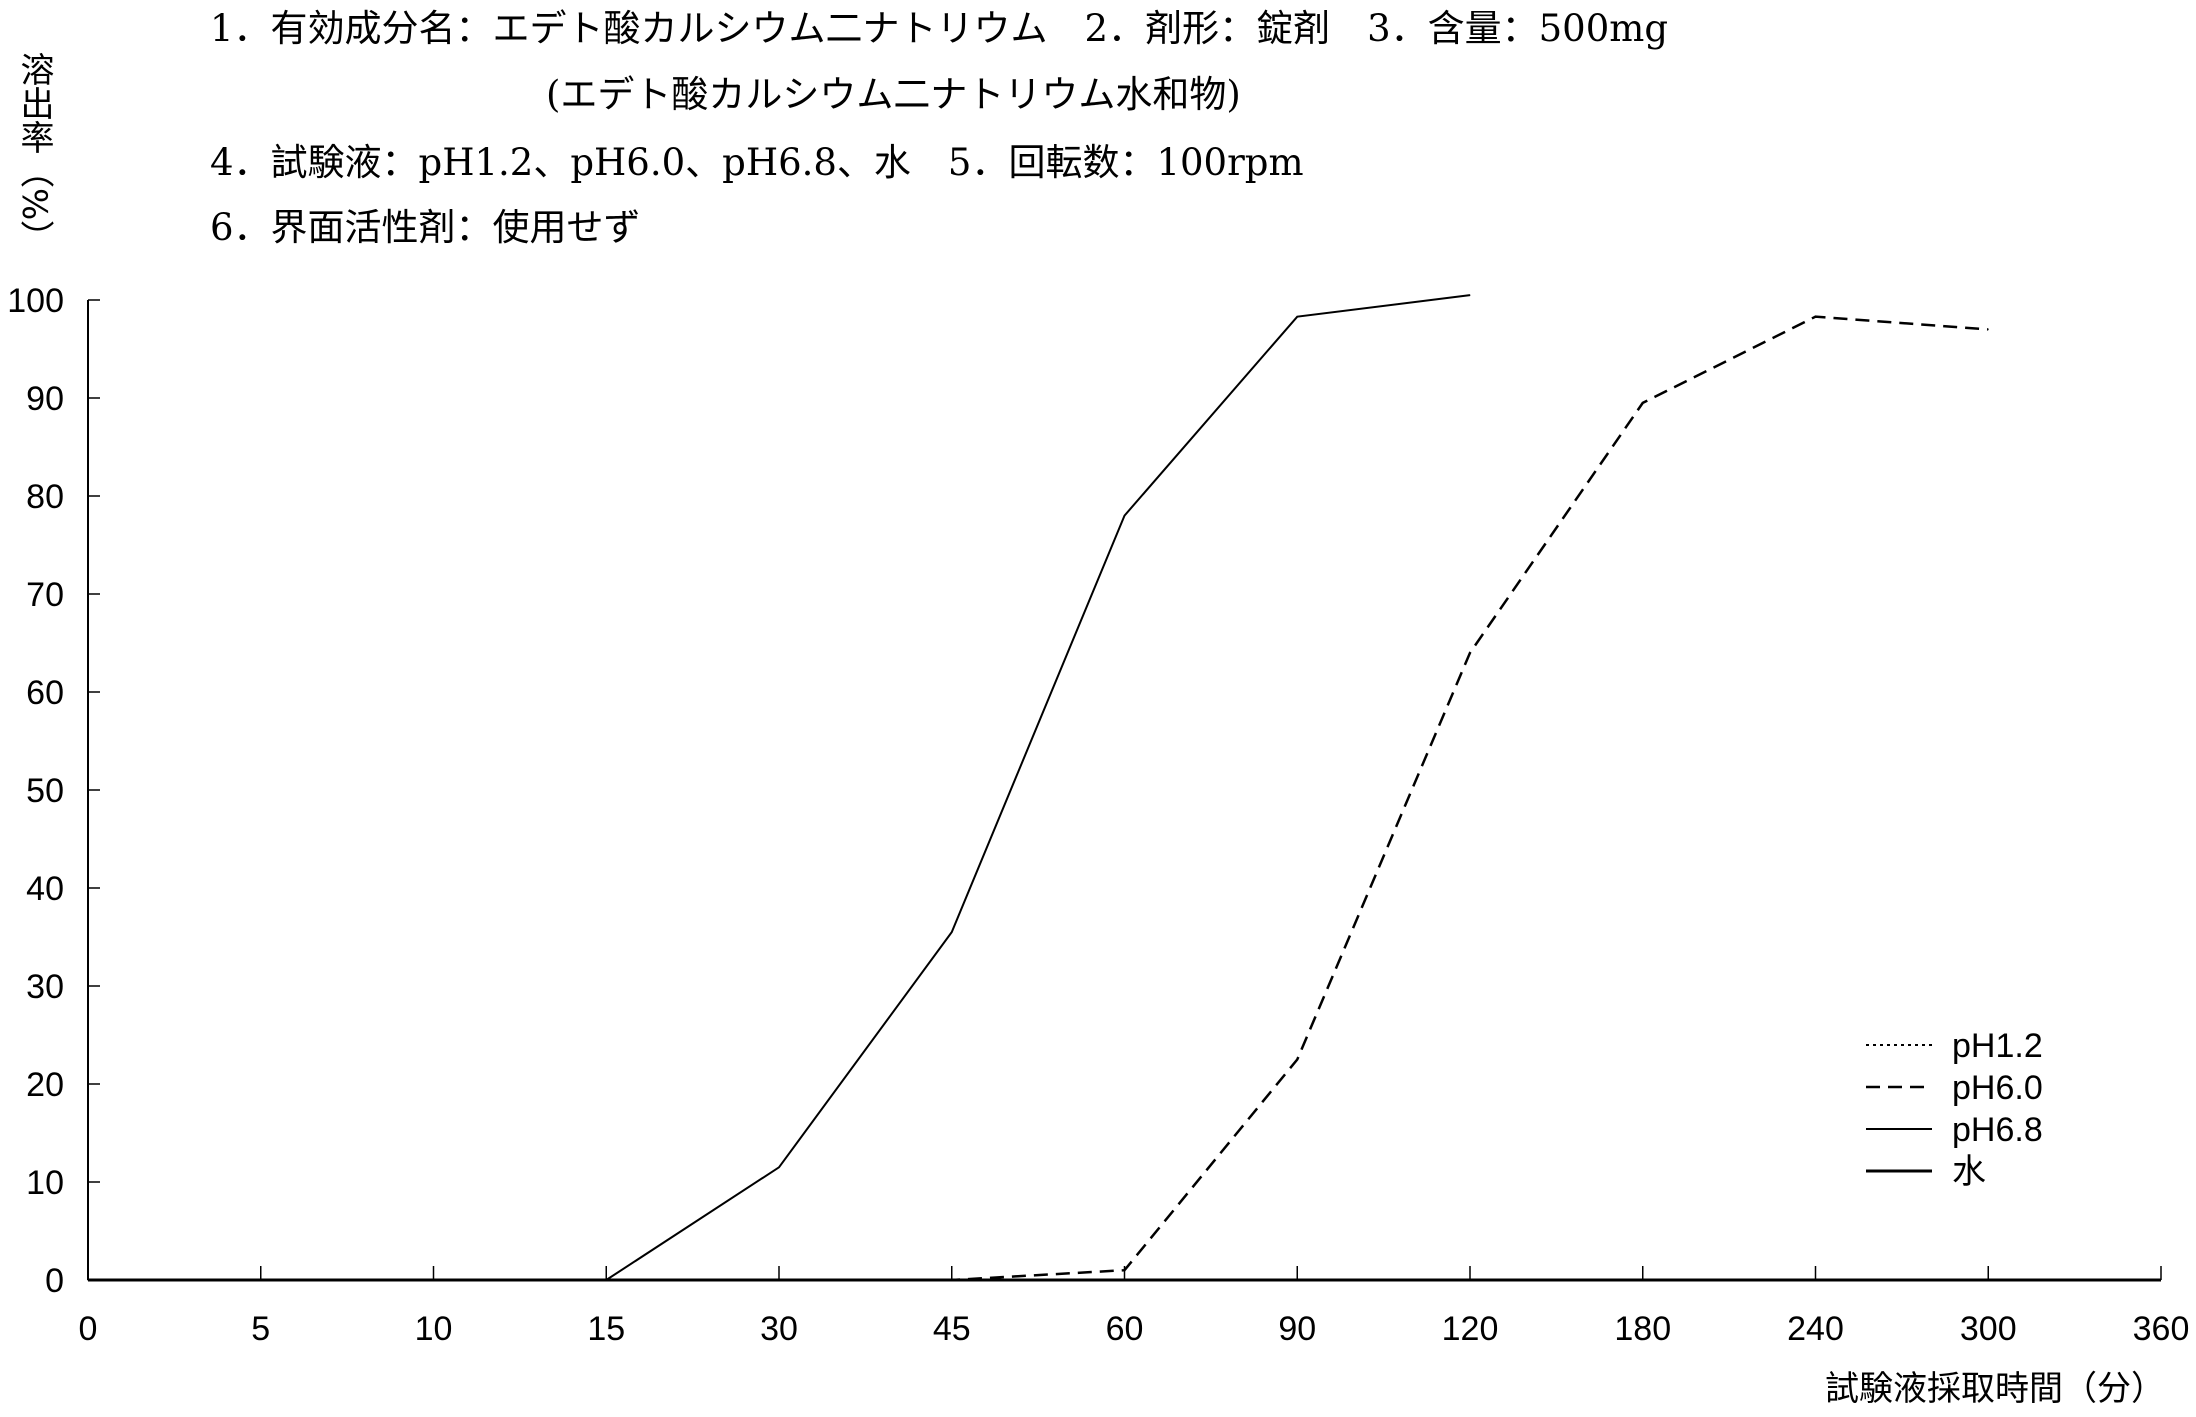  I want to click on x-tick-label: 5, so click(260, 1329).